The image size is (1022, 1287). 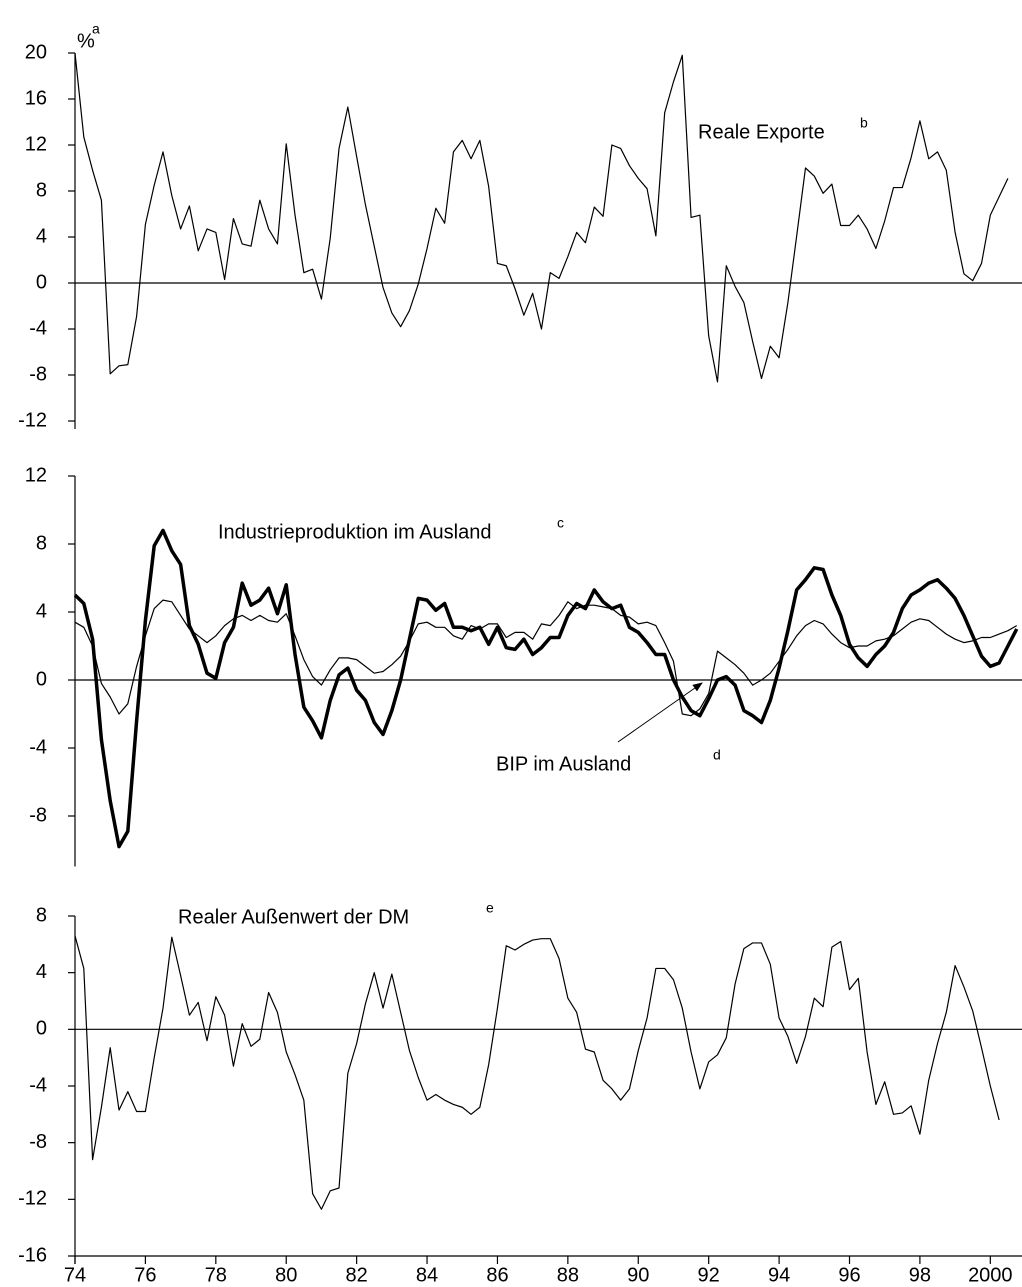 I want to click on y-tick-label: 20, so click(x=36, y=52).